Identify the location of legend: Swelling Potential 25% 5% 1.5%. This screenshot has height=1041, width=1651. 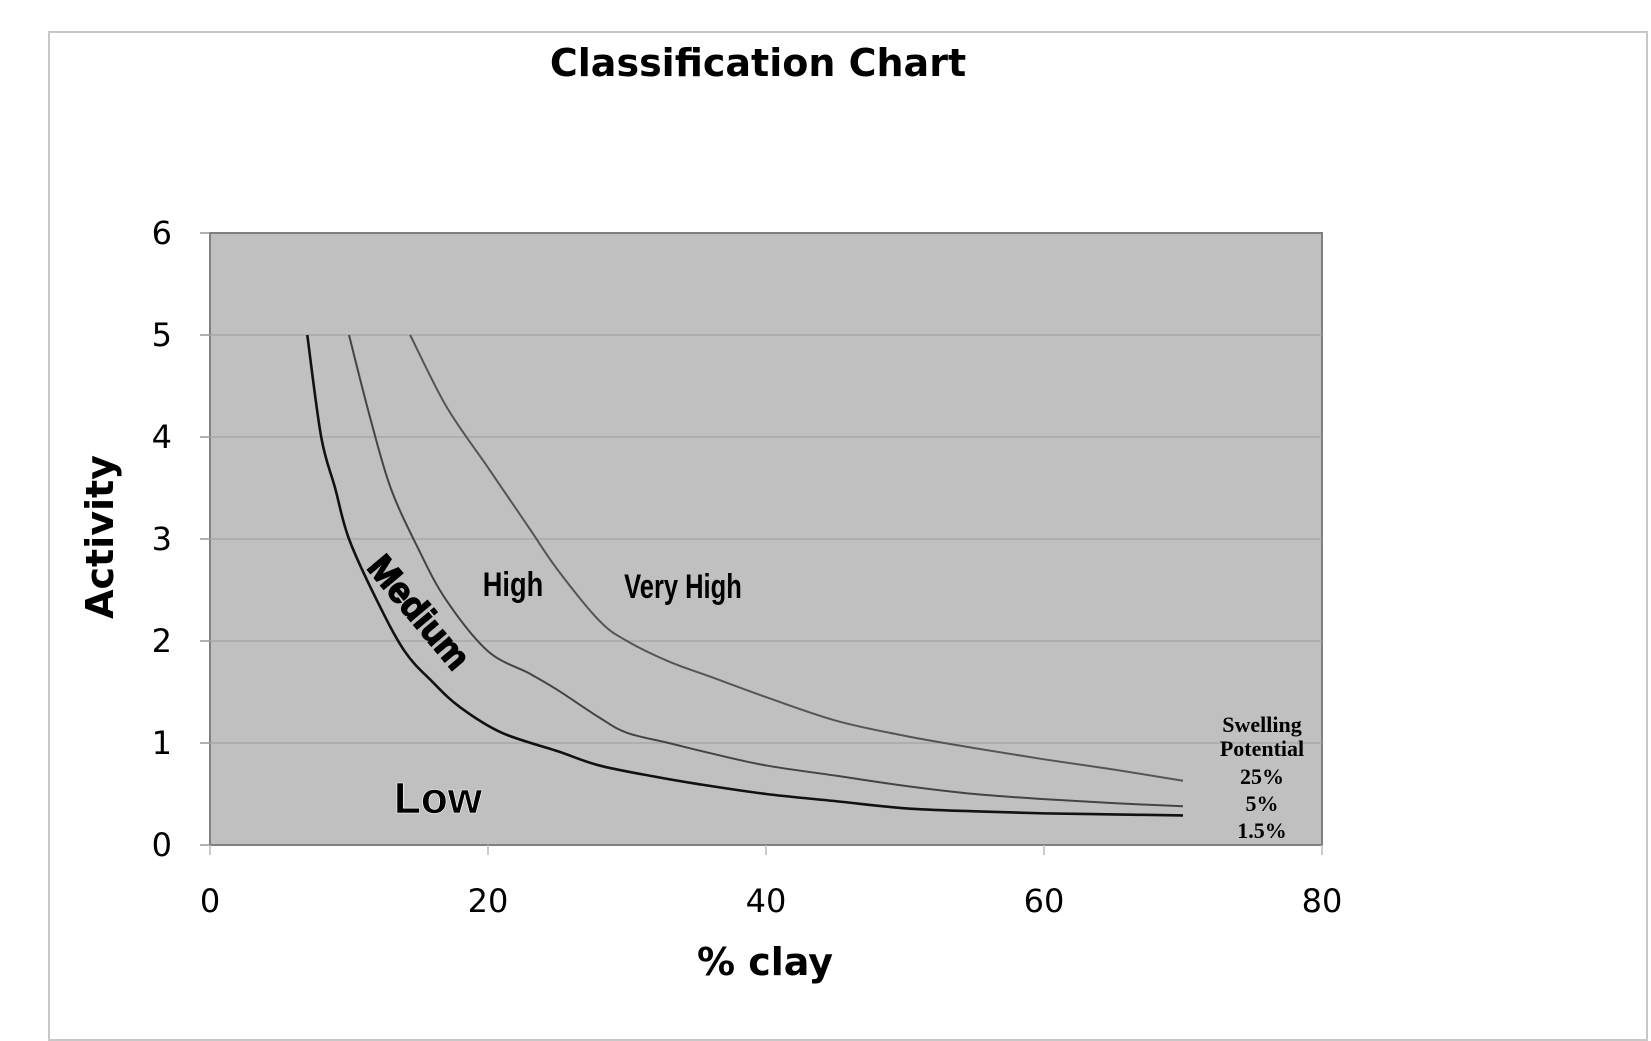
(1262, 777).